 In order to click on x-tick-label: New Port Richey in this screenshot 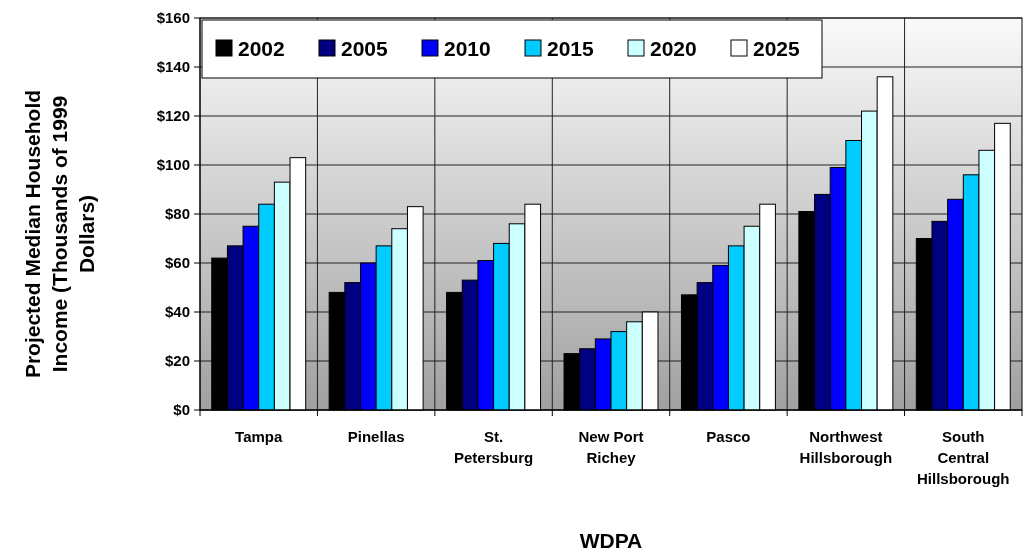, I will do `click(611, 447)`.